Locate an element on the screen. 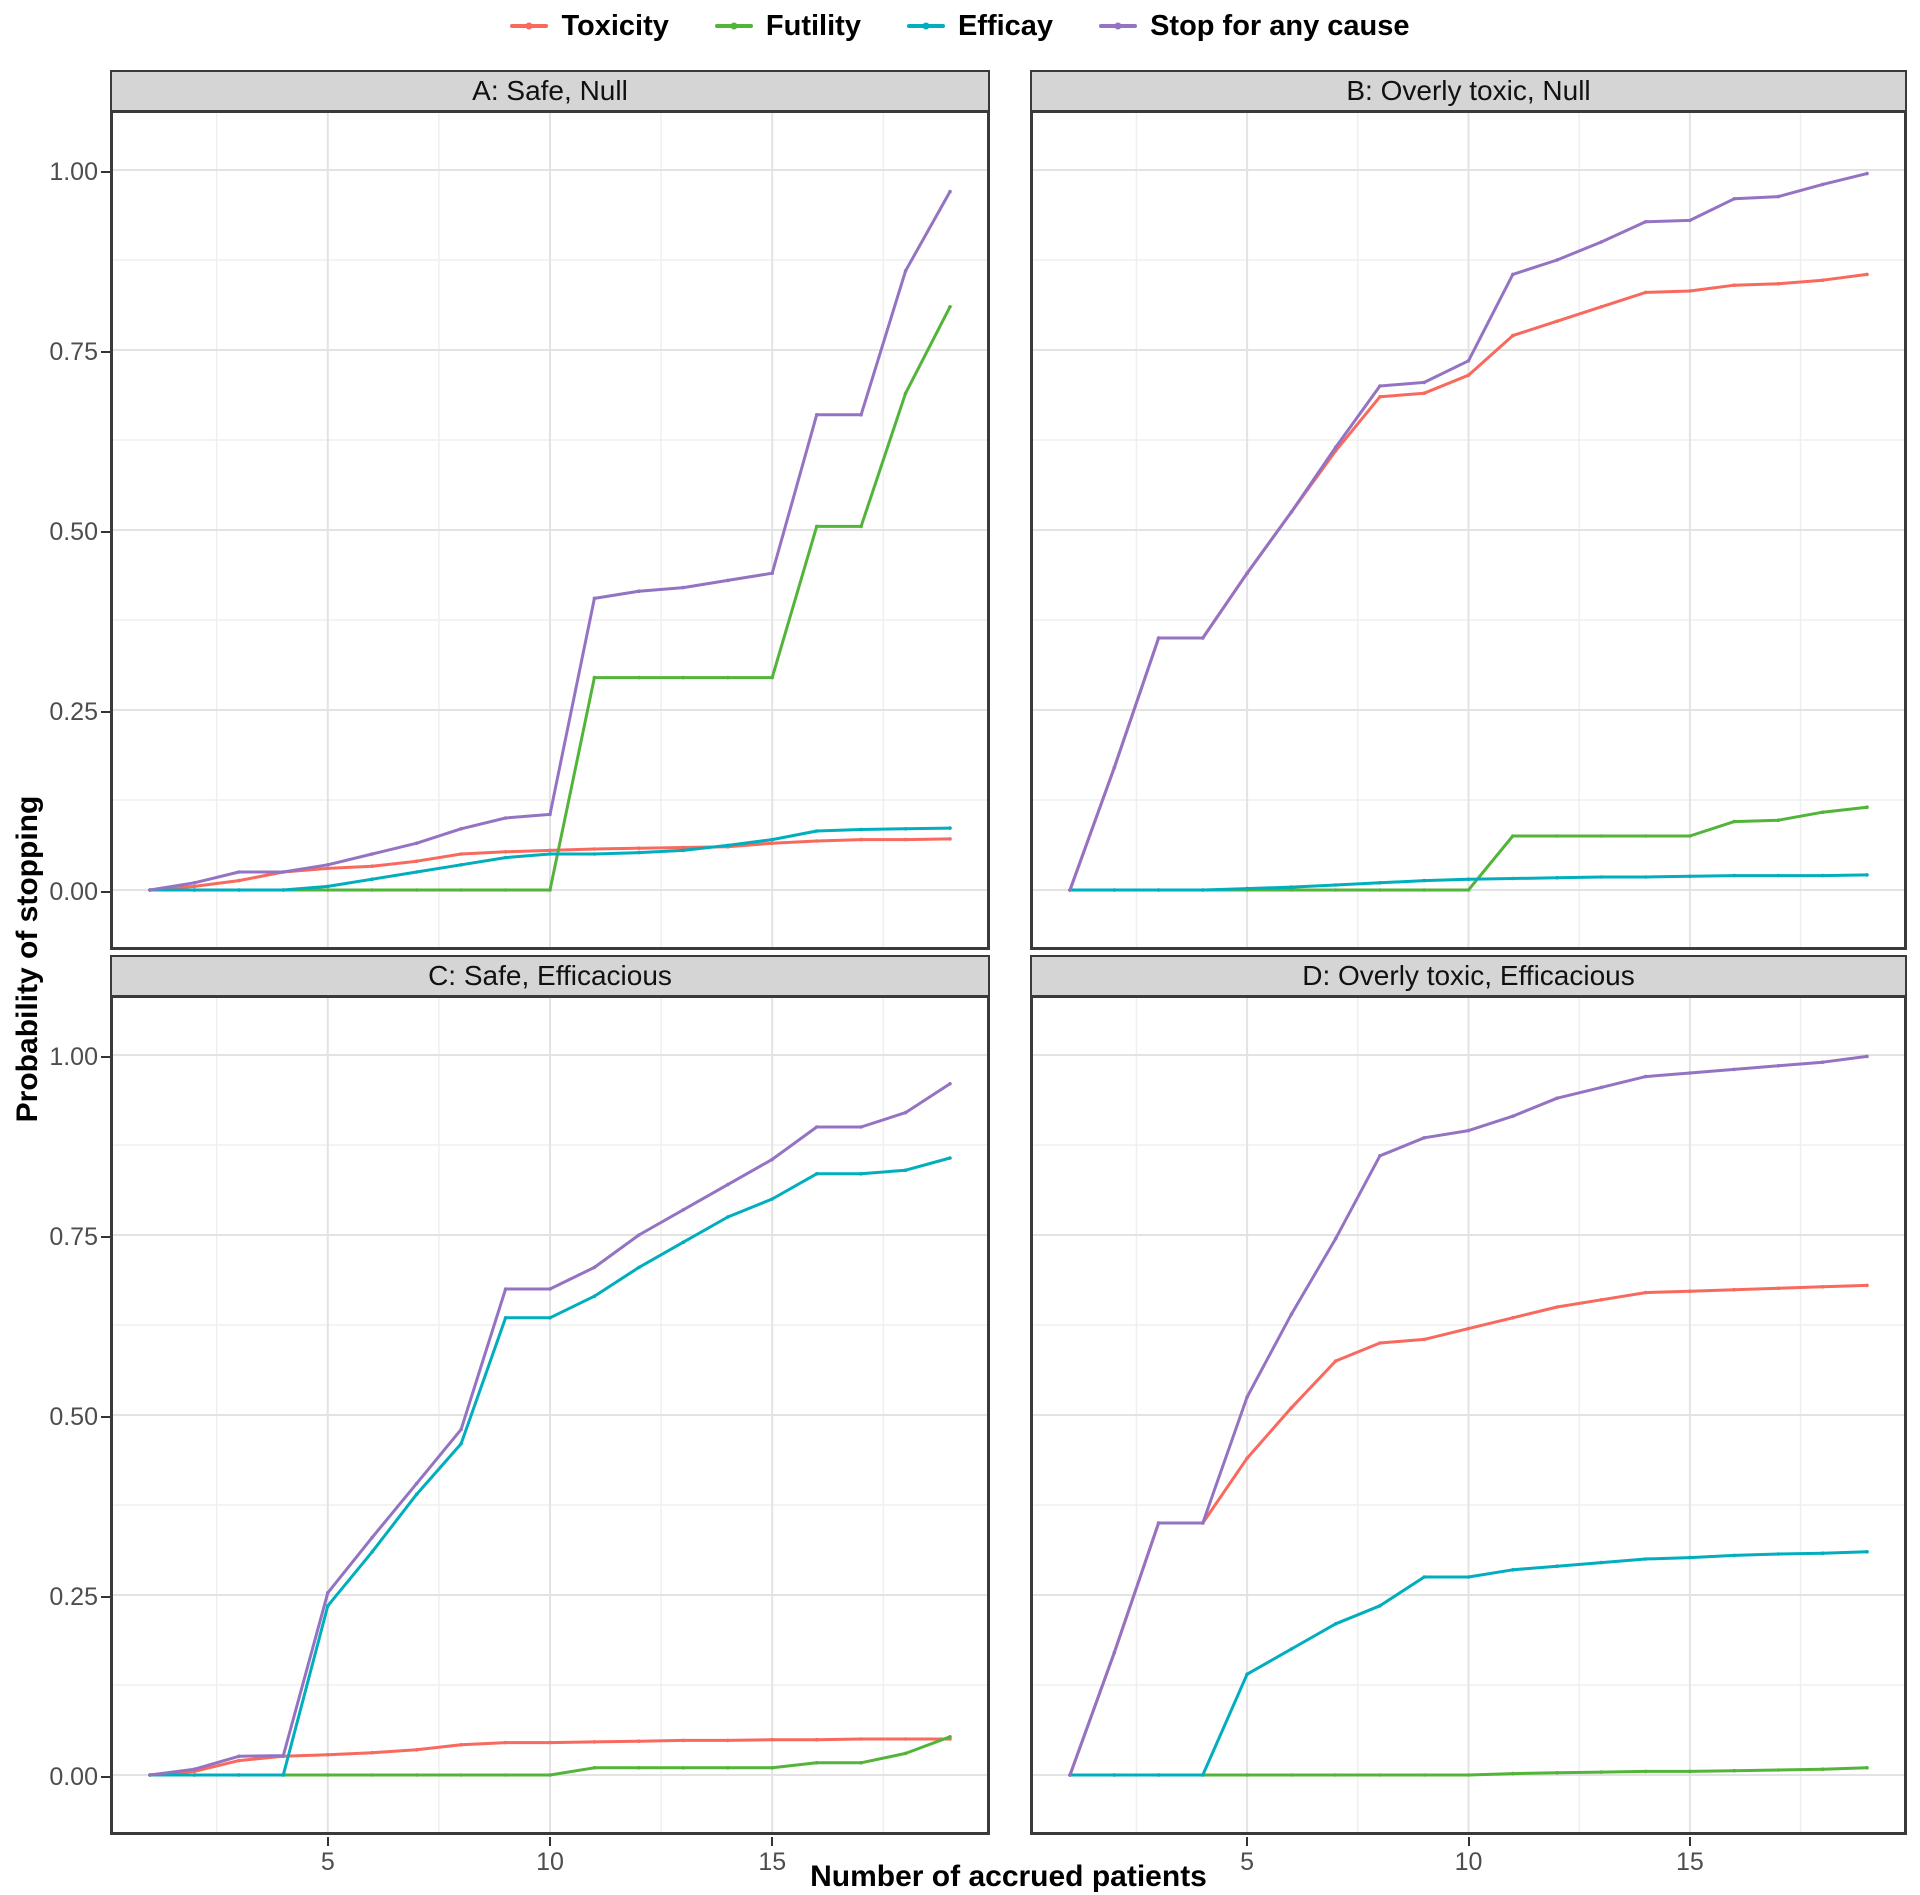  facet-strip-d: D: Overly toxic, Efficacious is located at coordinates (1468, 975).